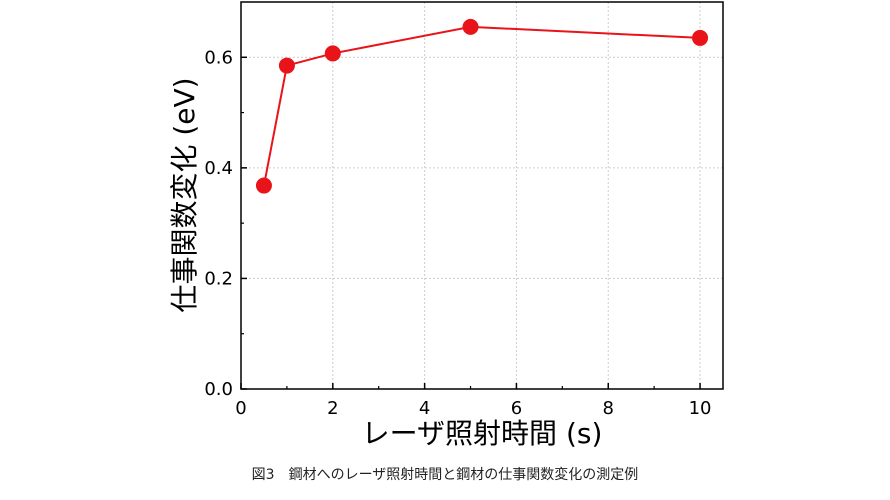 This screenshot has width=890, height=500. Describe the element at coordinates (218, 57) in the screenshot. I see `y-tick-label: 0.6` at that location.